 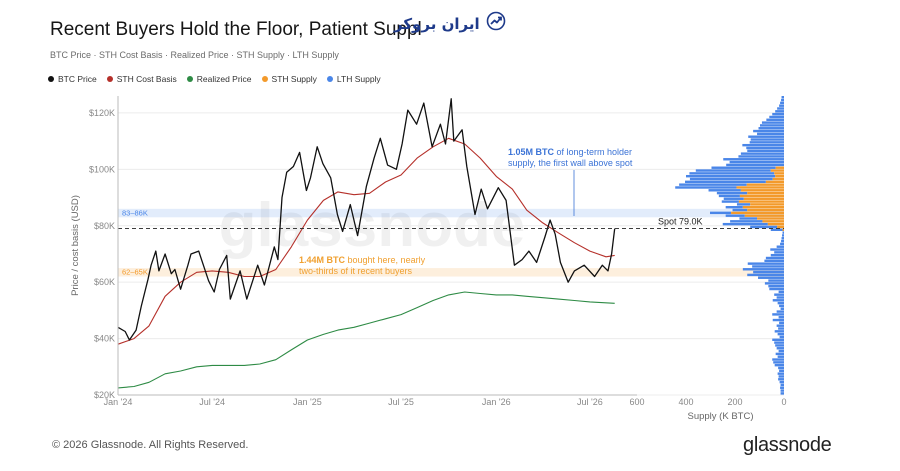 What do you see at coordinates (102, 169) in the screenshot?
I see `y-tick-label: $100K` at bounding box center [102, 169].